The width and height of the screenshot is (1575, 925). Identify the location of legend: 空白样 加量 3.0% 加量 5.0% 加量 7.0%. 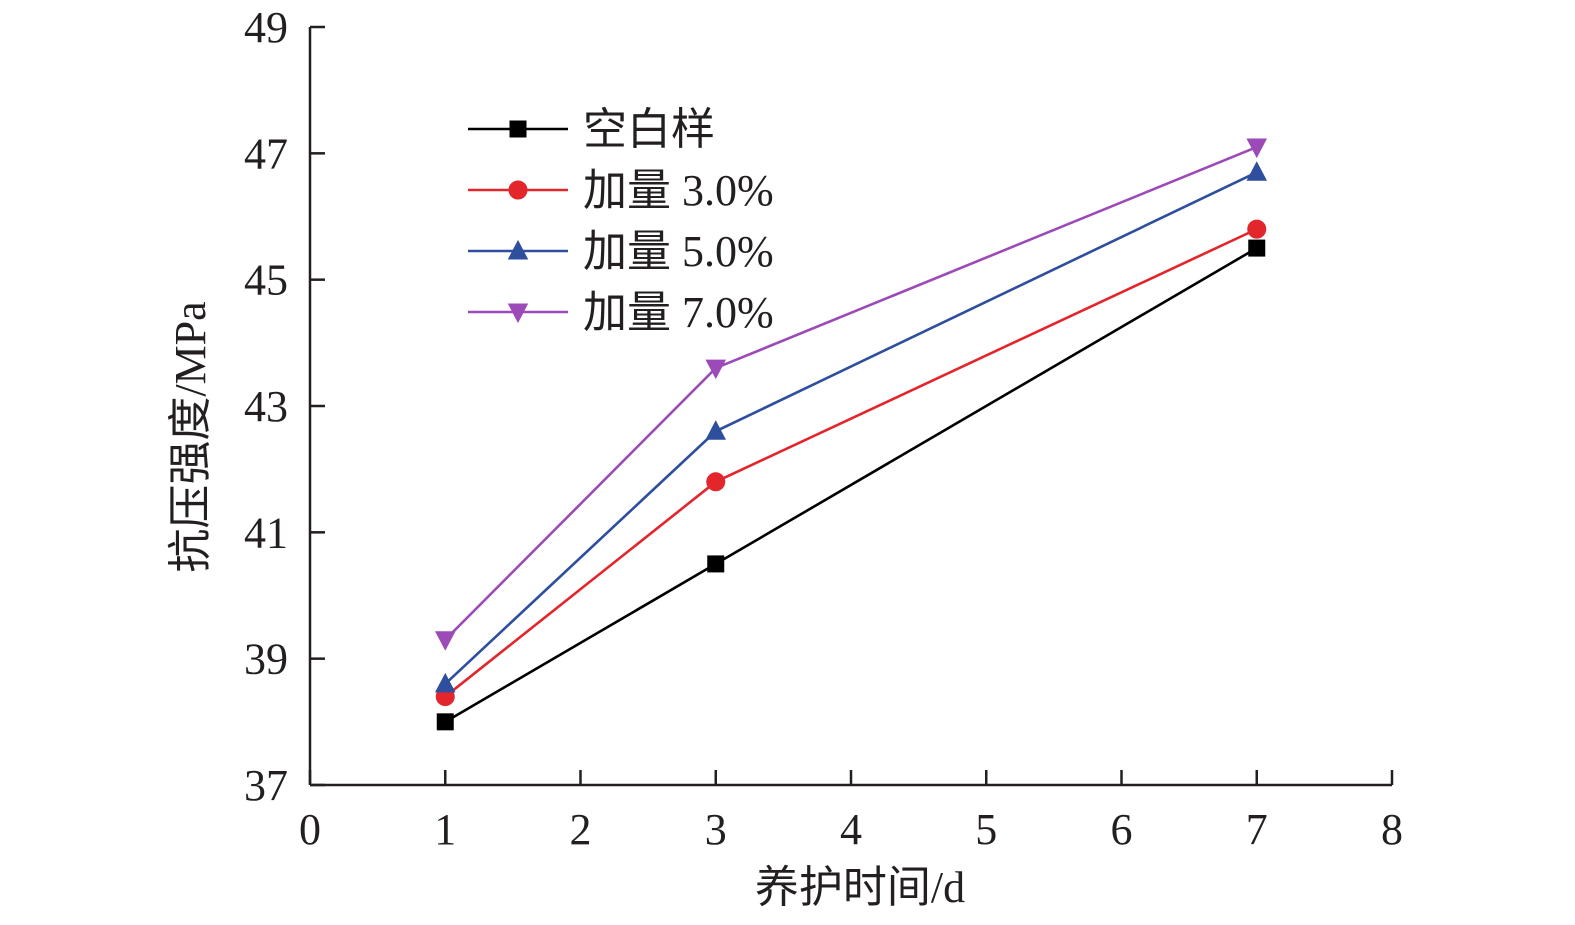
(621, 221).